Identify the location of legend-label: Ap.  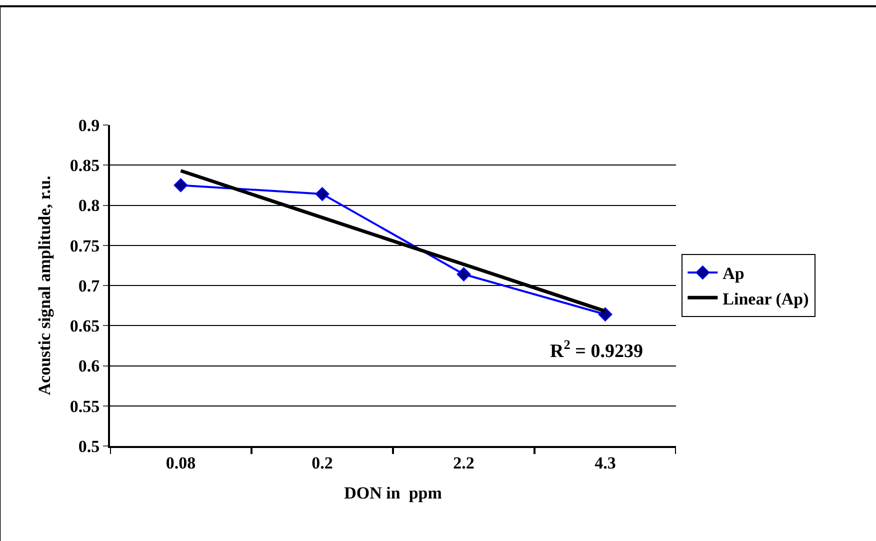
(733, 274).